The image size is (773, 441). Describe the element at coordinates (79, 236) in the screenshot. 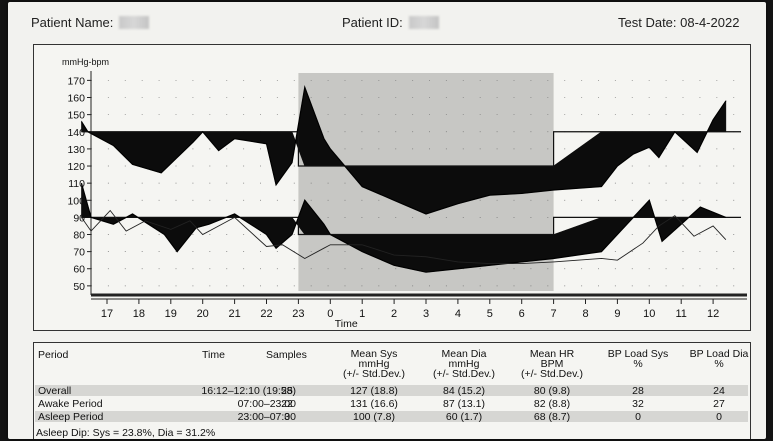

I see `y-tick-label: 80` at that location.